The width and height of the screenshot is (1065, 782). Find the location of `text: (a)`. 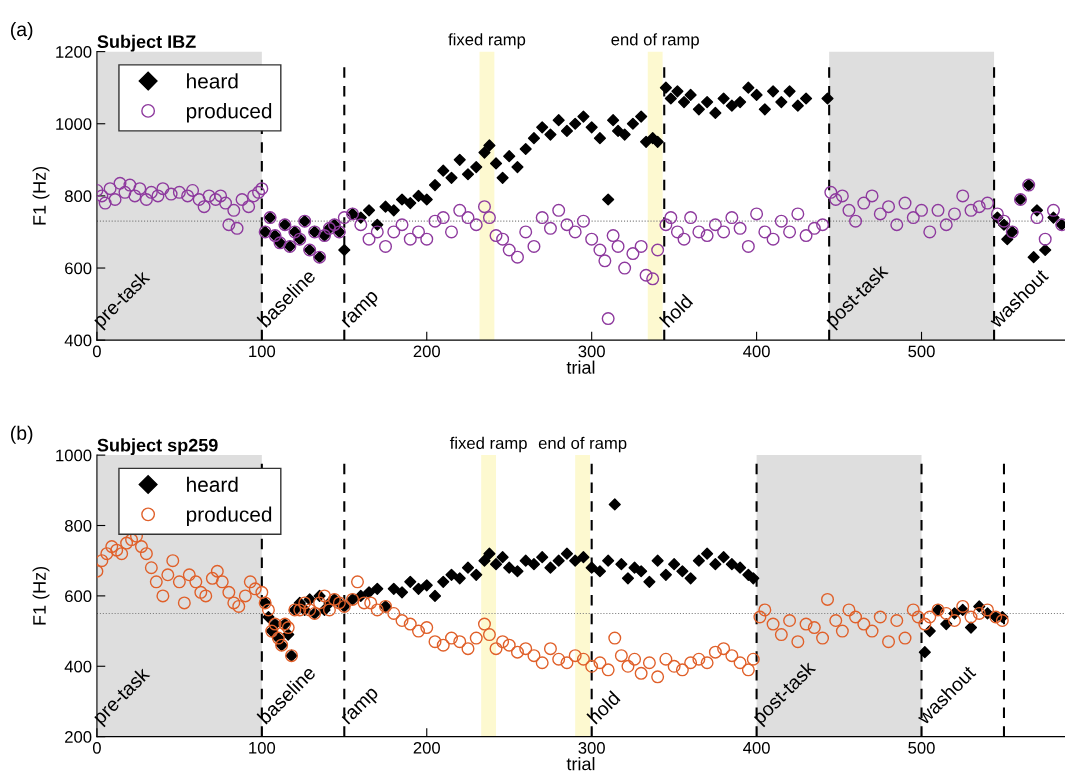

text: (a) is located at coordinates (21, 31).